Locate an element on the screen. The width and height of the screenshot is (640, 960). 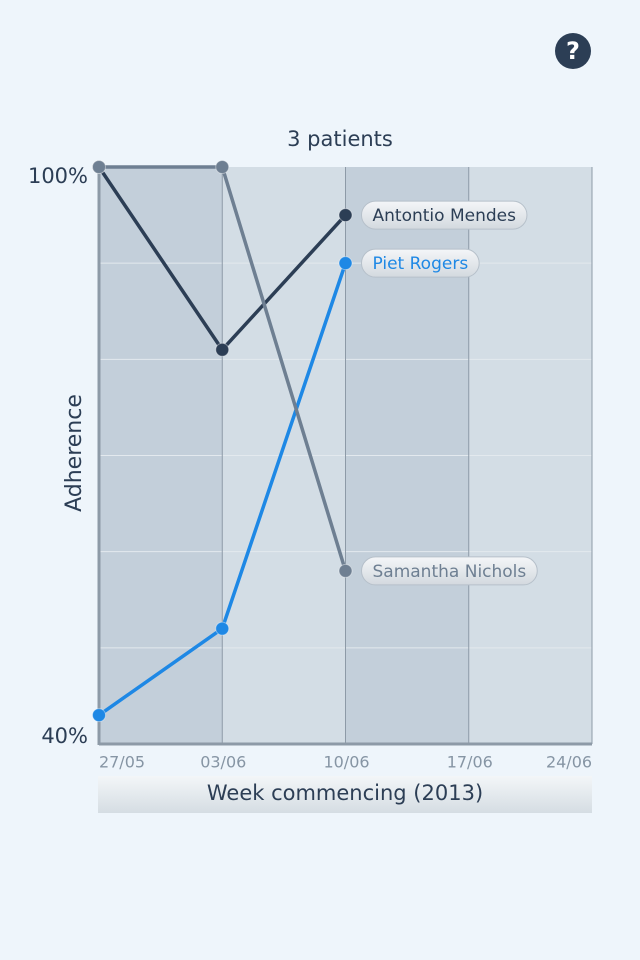
series-label: Piet Rogers is located at coordinates (420, 263).